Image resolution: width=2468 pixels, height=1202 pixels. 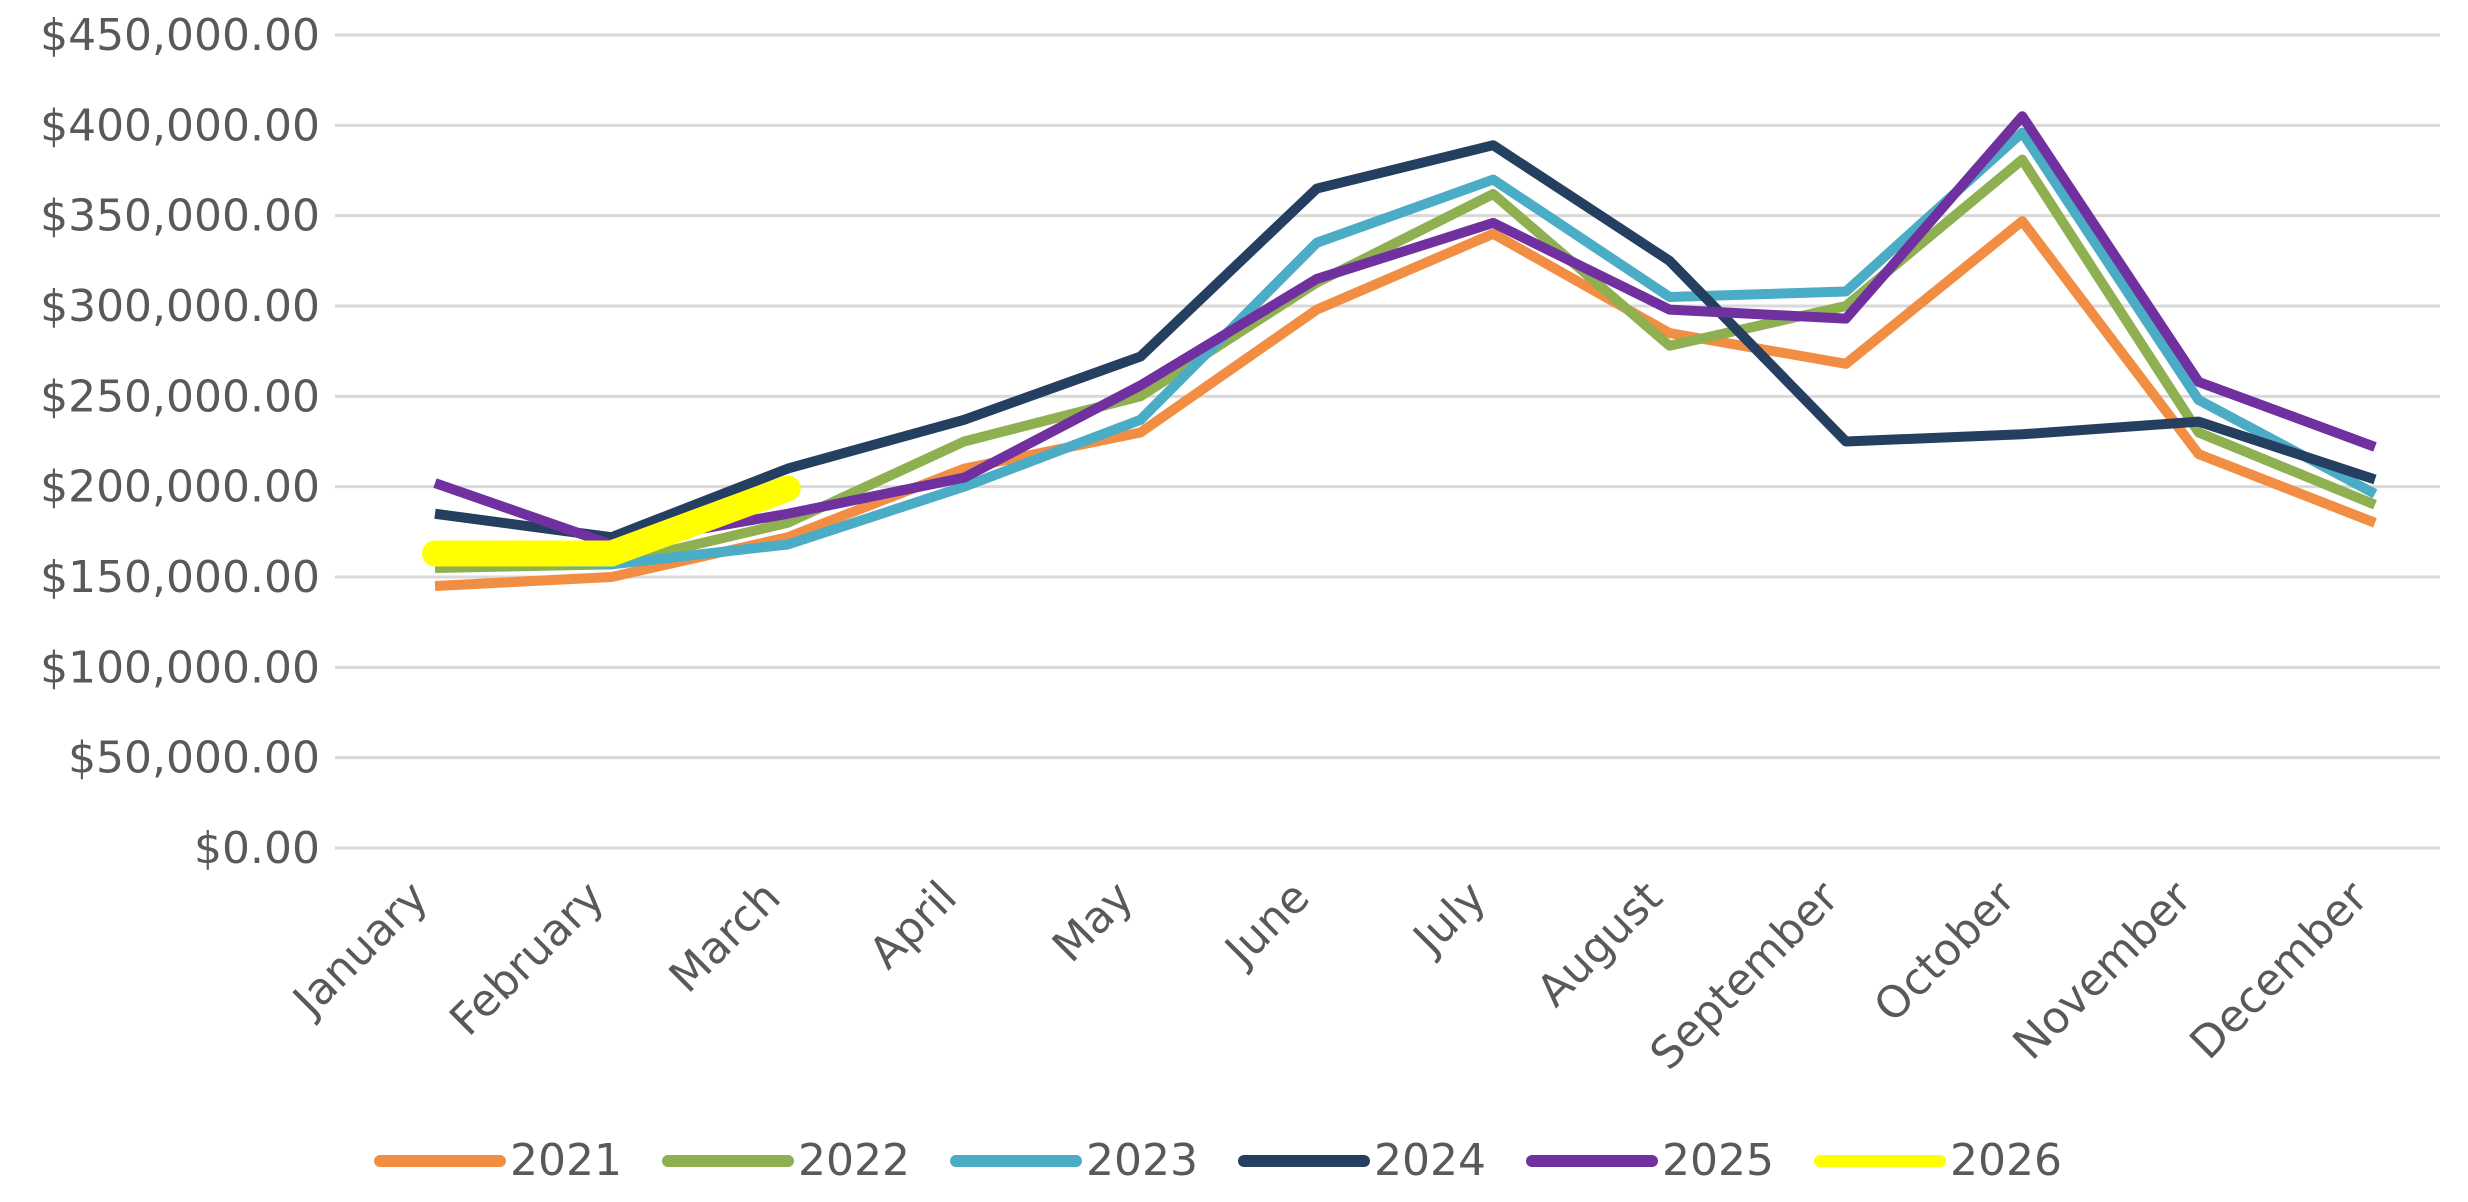 What do you see at coordinates (1718, 1160) in the screenshot?
I see `legend-label-2025: 2025` at bounding box center [1718, 1160].